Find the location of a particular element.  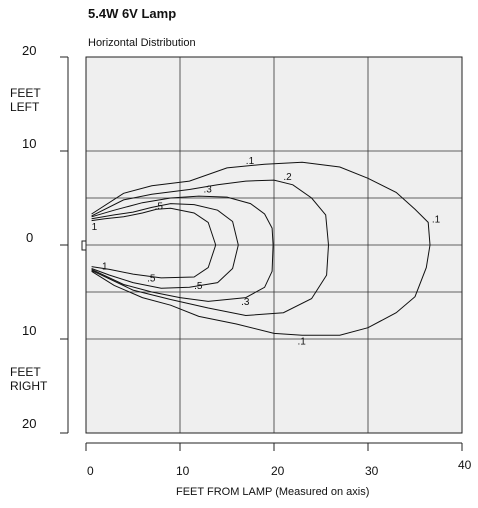

x-tick-label: 30 is located at coordinates (372, 471).